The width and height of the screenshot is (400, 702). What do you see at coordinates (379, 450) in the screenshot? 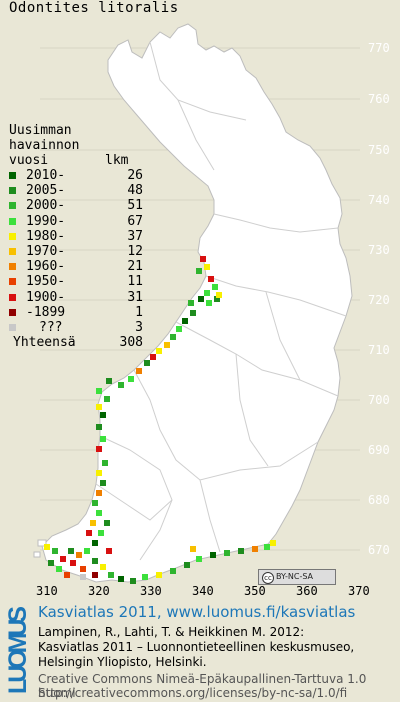
I see `y-tick-690: 690` at bounding box center [379, 450].